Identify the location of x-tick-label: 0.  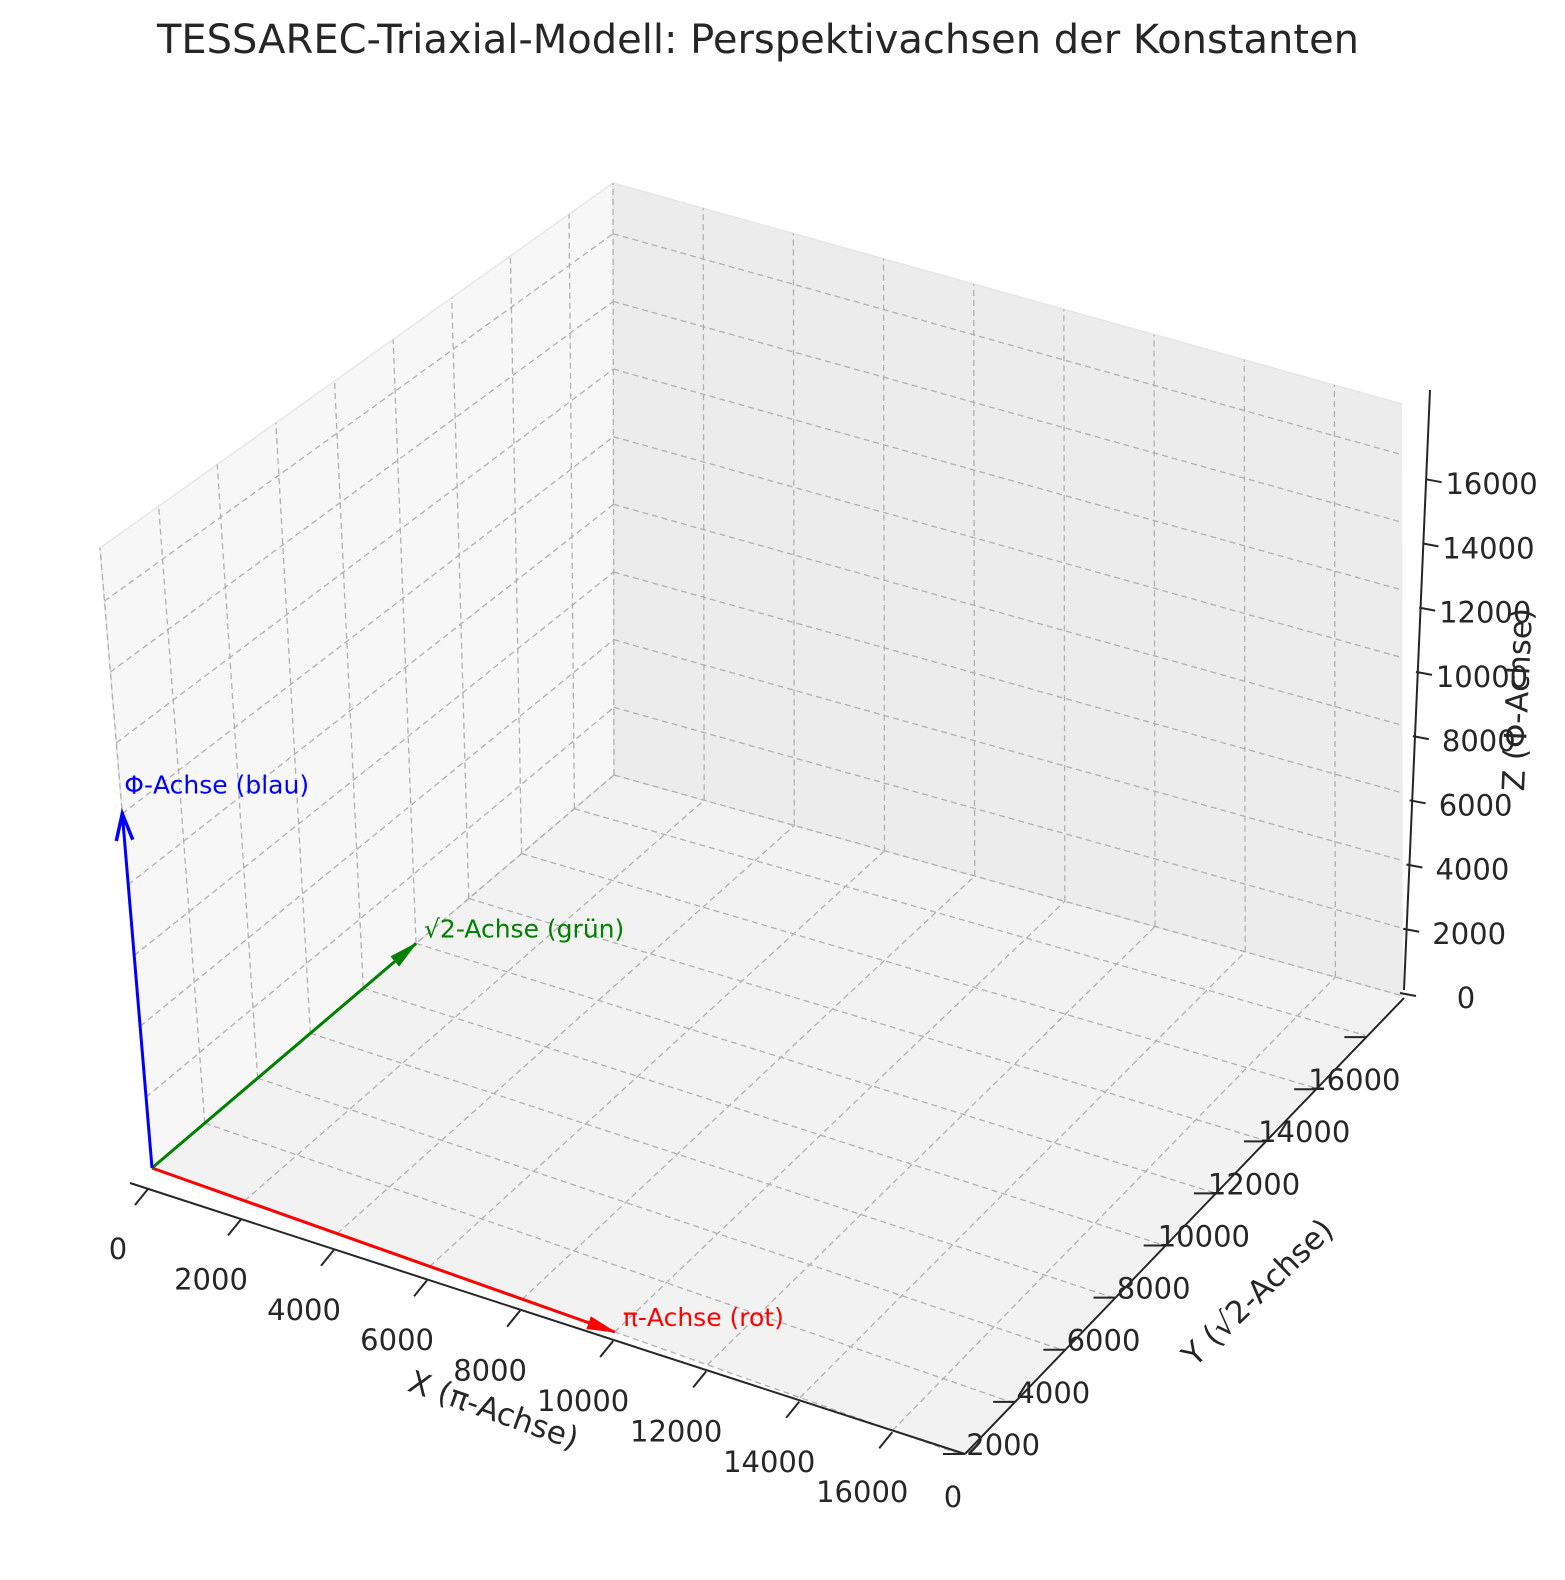
(118, 1249).